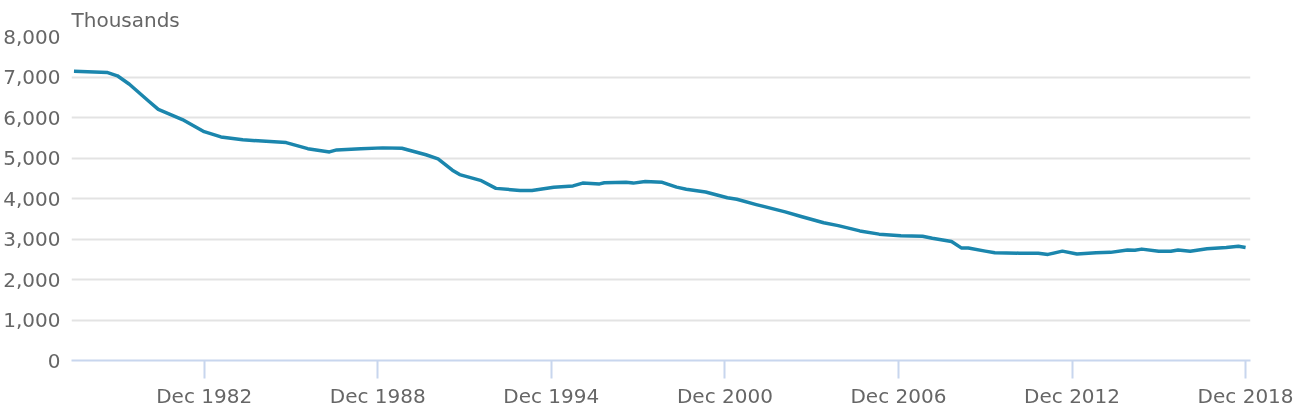  What do you see at coordinates (1072, 395) in the screenshot?
I see `x-tick-label: Dec 2012` at bounding box center [1072, 395].